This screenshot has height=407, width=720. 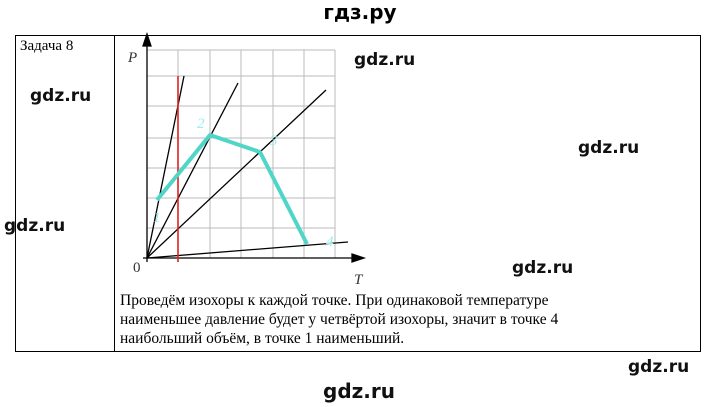 I want to click on point-label: 4, so click(x=330, y=242).